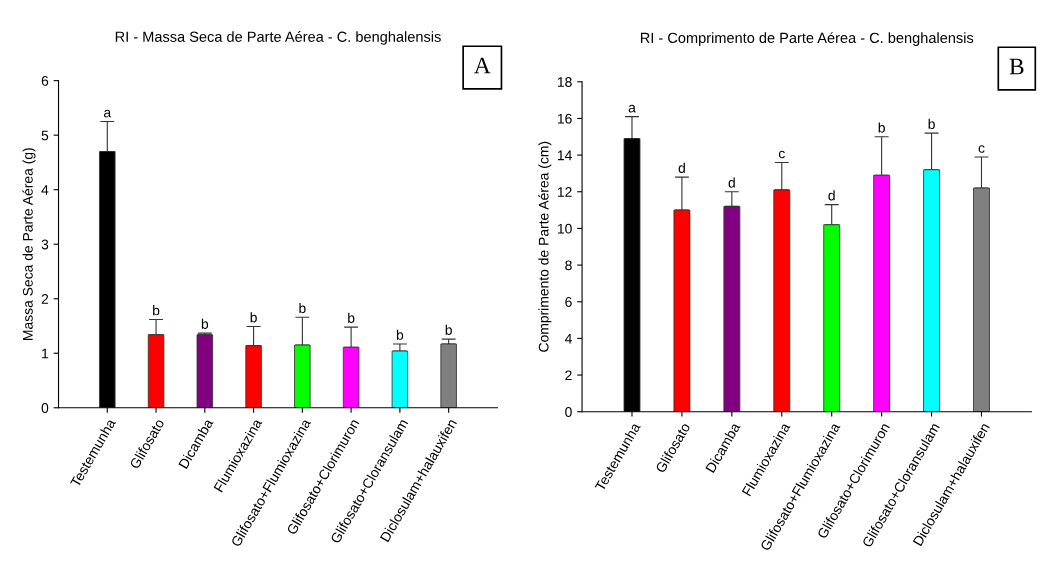  Describe the element at coordinates (545, 246) in the screenshot. I see `y-axis-title: Comprimento de Parte Aérea (cm)` at that location.